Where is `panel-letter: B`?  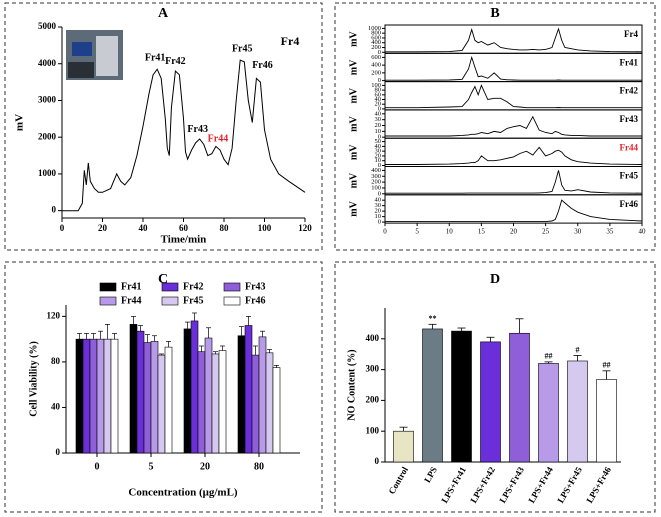
panel-letter: B is located at coordinates (494, 13).